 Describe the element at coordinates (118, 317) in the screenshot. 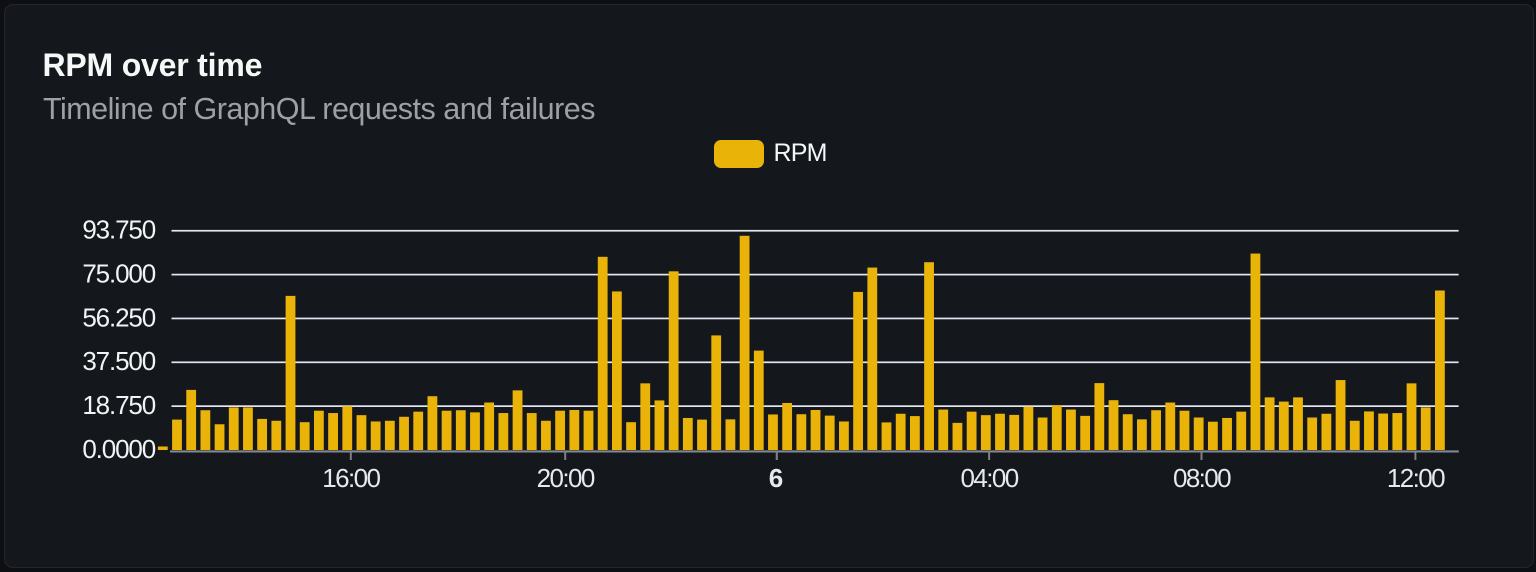

I see `svg-text: 56.250` at that location.